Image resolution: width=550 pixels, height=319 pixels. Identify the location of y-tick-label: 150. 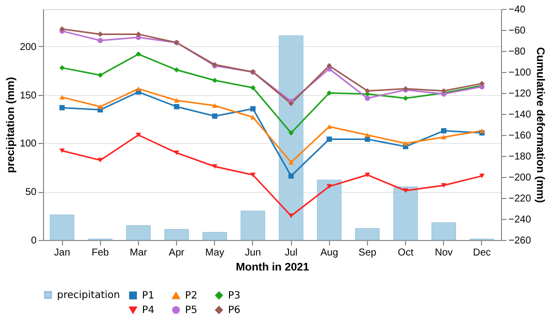
(28, 96).